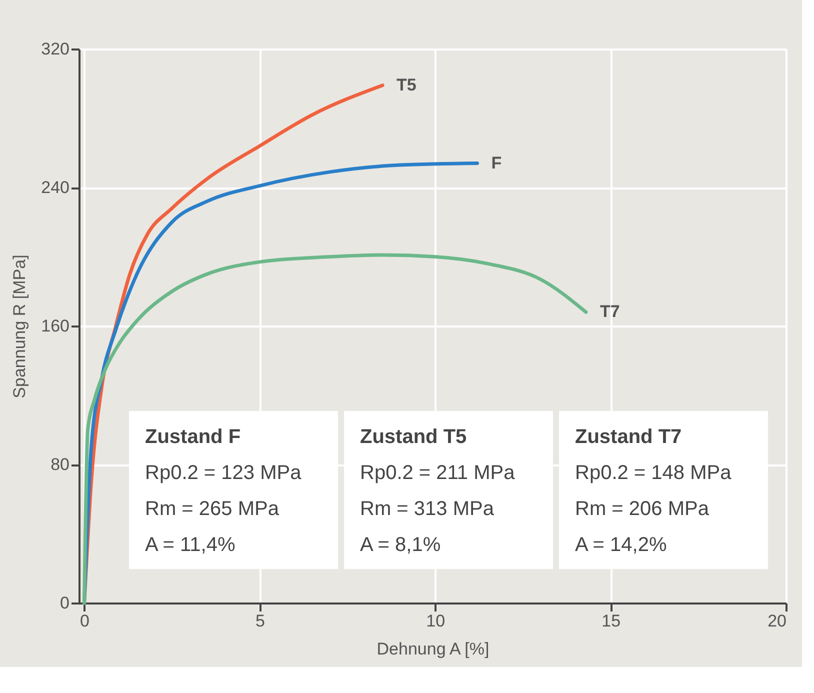 The width and height of the screenshot is (814, 693). Describe the element at coordinates (610, 312) in the screenshot. I see `series-label: T7` at that location.